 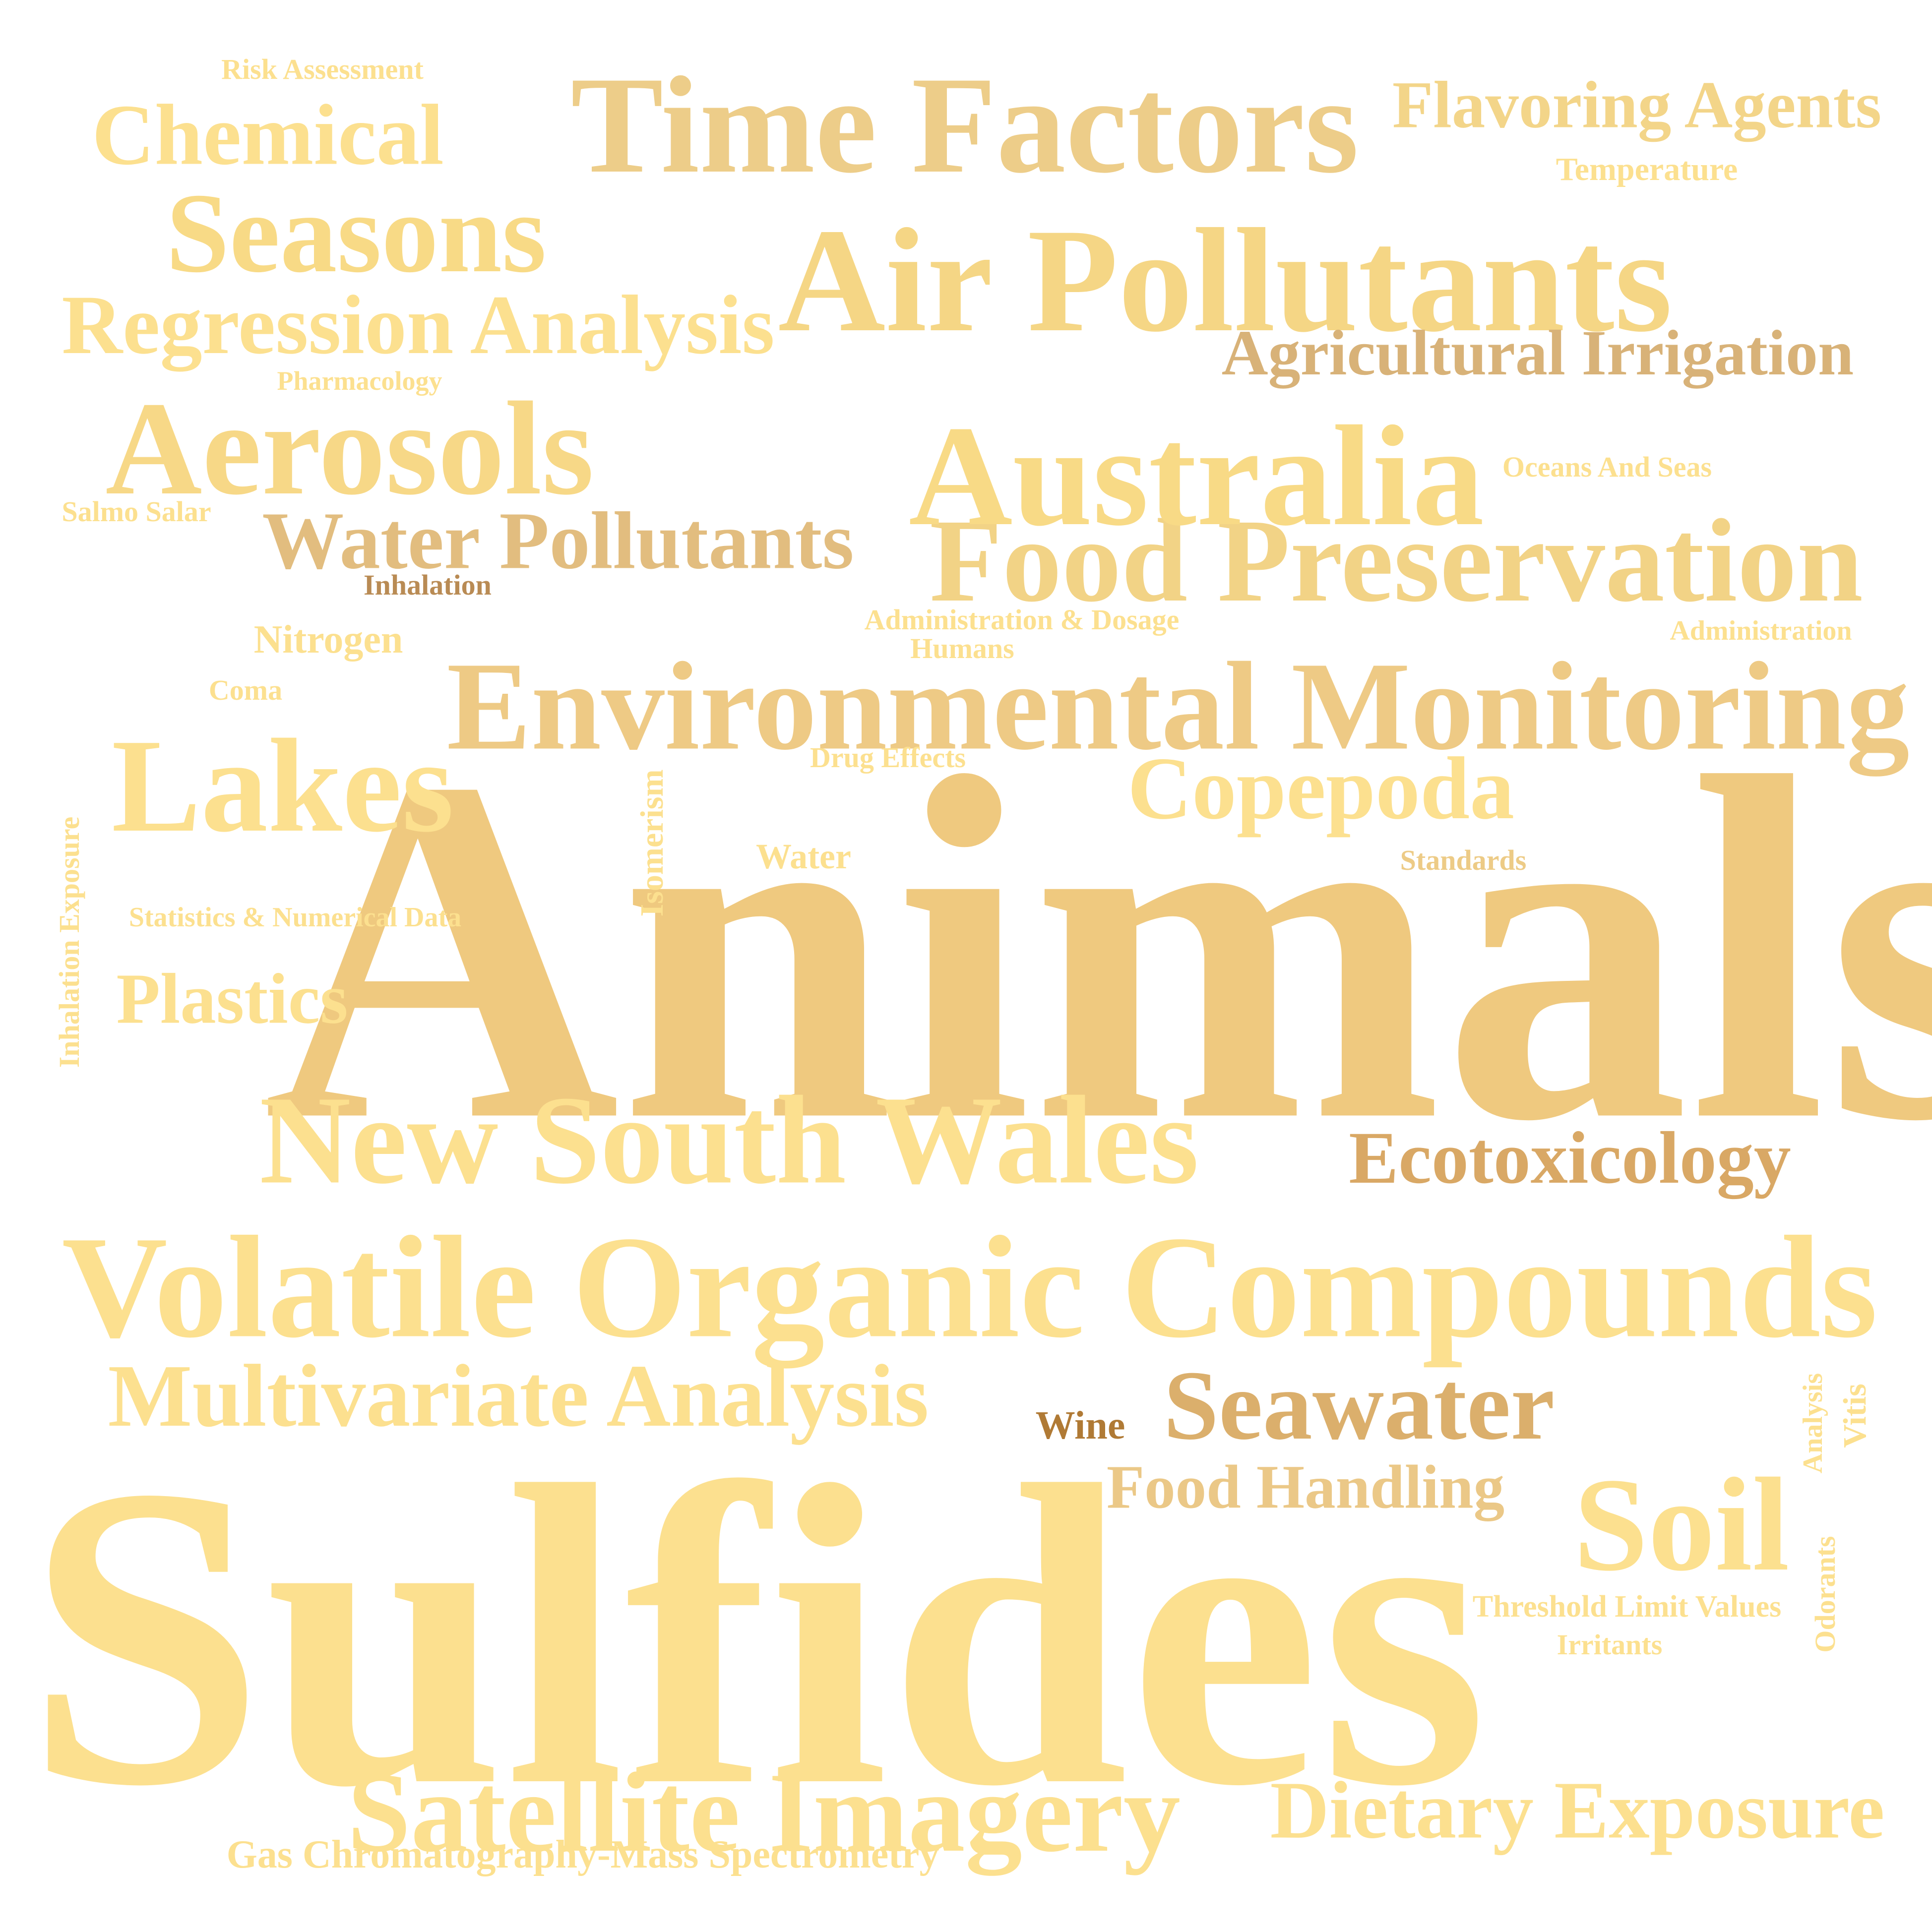 What do you see at coordinates (1359, 1405) in the screenshot?
I see `word-seawater: Seawater` at bounding box center [1359, 1405].